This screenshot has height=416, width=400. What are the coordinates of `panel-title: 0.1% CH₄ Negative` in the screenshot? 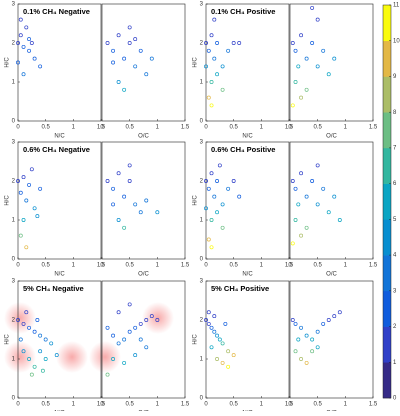 It's located at (56, 11).